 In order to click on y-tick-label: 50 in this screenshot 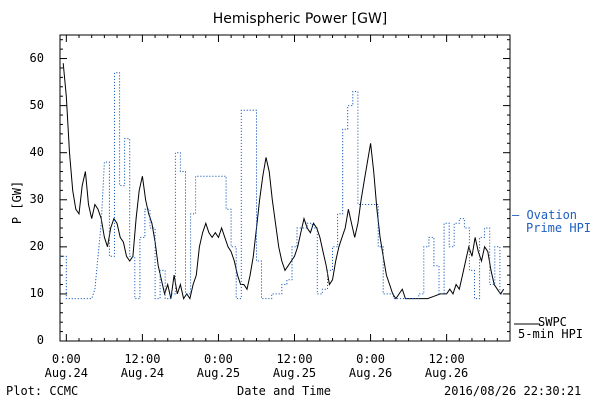, I will do `click(36, 104)`.